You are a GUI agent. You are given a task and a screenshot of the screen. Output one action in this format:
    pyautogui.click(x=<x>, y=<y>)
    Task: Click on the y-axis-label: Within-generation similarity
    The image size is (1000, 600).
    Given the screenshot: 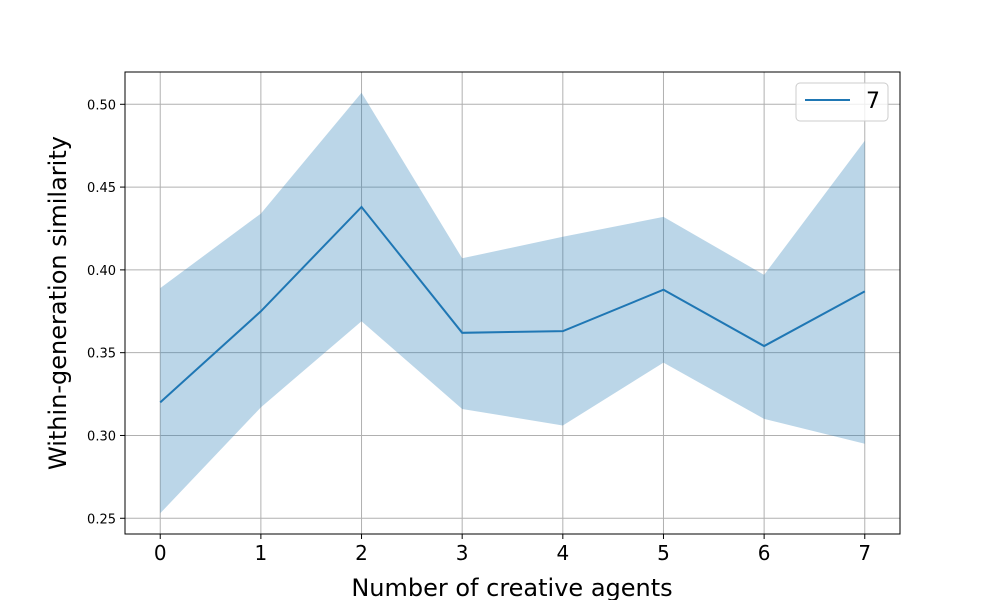 What is the action you would take?
    pyautogui.click(x=58, y=303)
    